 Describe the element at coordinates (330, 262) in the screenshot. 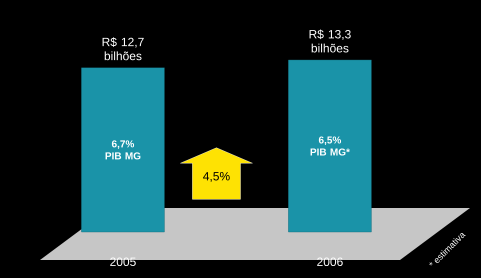

I see `x-tick-label: 2006` at that location.